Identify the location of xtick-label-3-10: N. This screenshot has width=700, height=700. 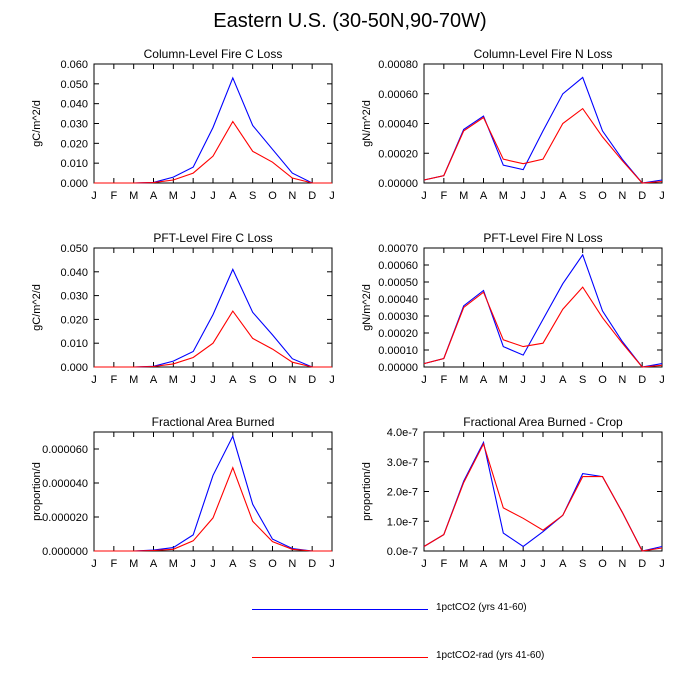
(622, 380).